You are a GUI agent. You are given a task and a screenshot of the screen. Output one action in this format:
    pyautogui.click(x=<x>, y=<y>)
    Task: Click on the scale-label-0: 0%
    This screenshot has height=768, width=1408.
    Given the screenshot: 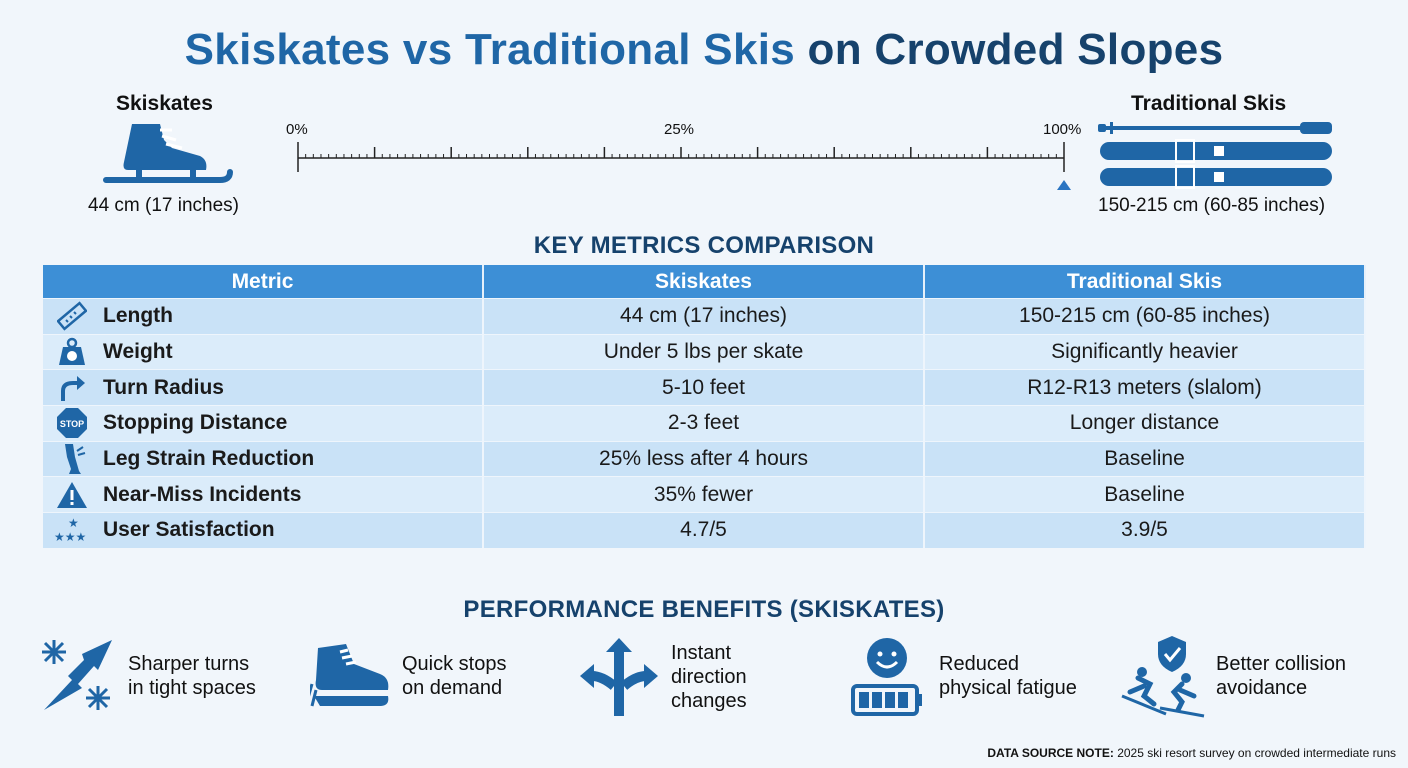 What is the action you would take?
    pyautogui.click(x=297, y=129)
    